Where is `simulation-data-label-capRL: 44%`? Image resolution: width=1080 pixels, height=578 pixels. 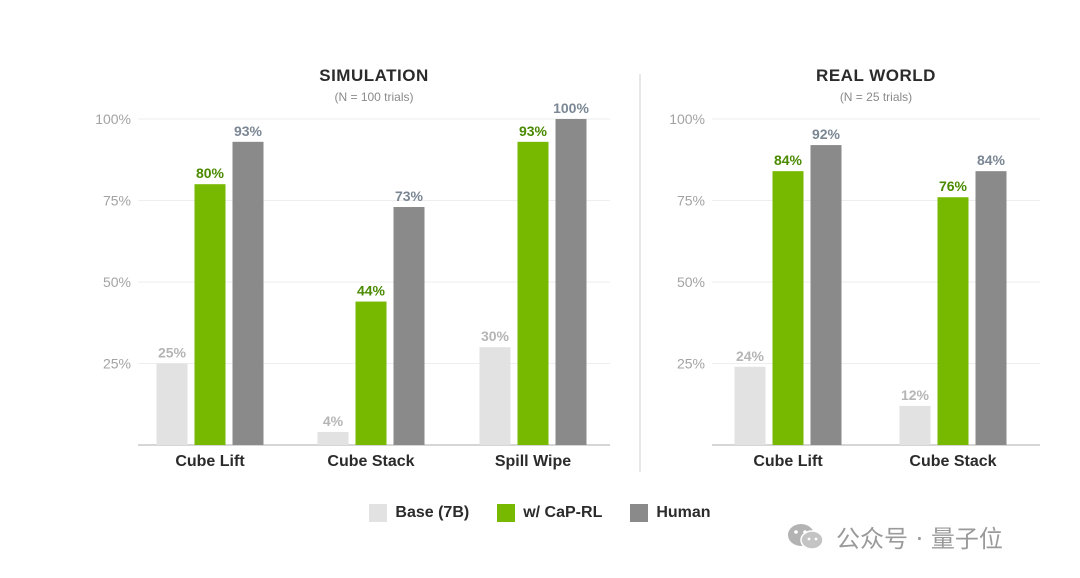
simulation-data-label-capRL: 44% is located at coordinates (371, 291).